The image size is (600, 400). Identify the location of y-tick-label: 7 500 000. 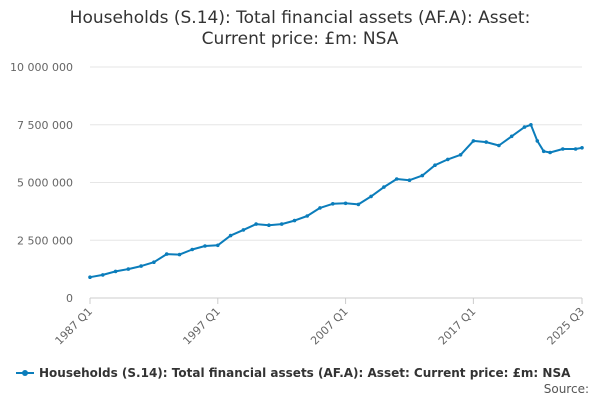
(45, 125).